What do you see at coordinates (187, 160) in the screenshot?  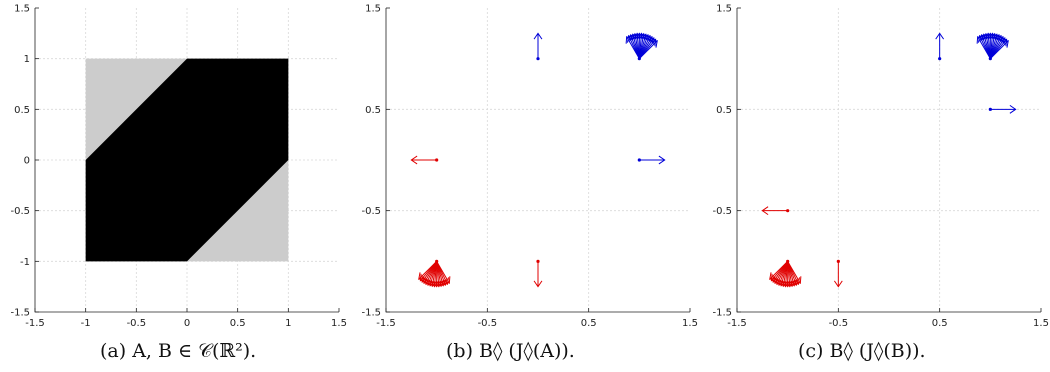 I see `region-A` at bounding box center [187, 160].